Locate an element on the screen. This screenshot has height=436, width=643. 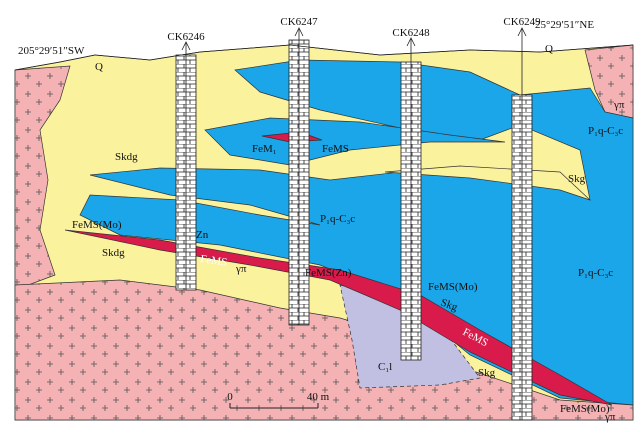
borehole-label: CK6249 is located at coordinates (522, 22).